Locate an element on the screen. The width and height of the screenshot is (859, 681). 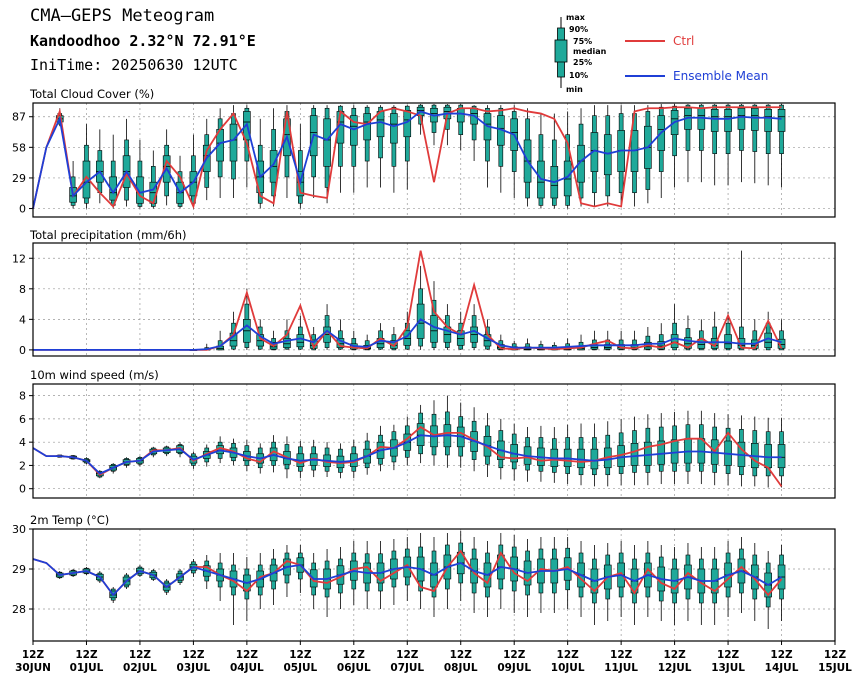
x-tick-label: 03JUL is located at coordinates (194, 668).